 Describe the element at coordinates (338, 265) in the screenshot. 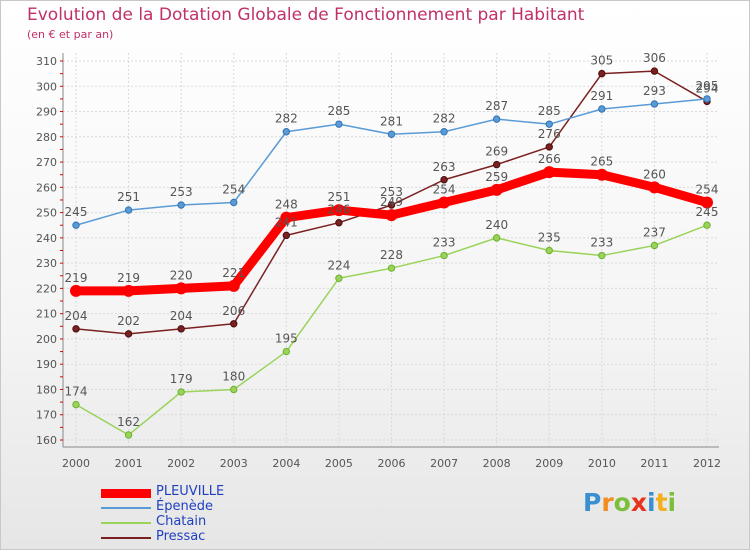

I see `data-label: 224` at that location.